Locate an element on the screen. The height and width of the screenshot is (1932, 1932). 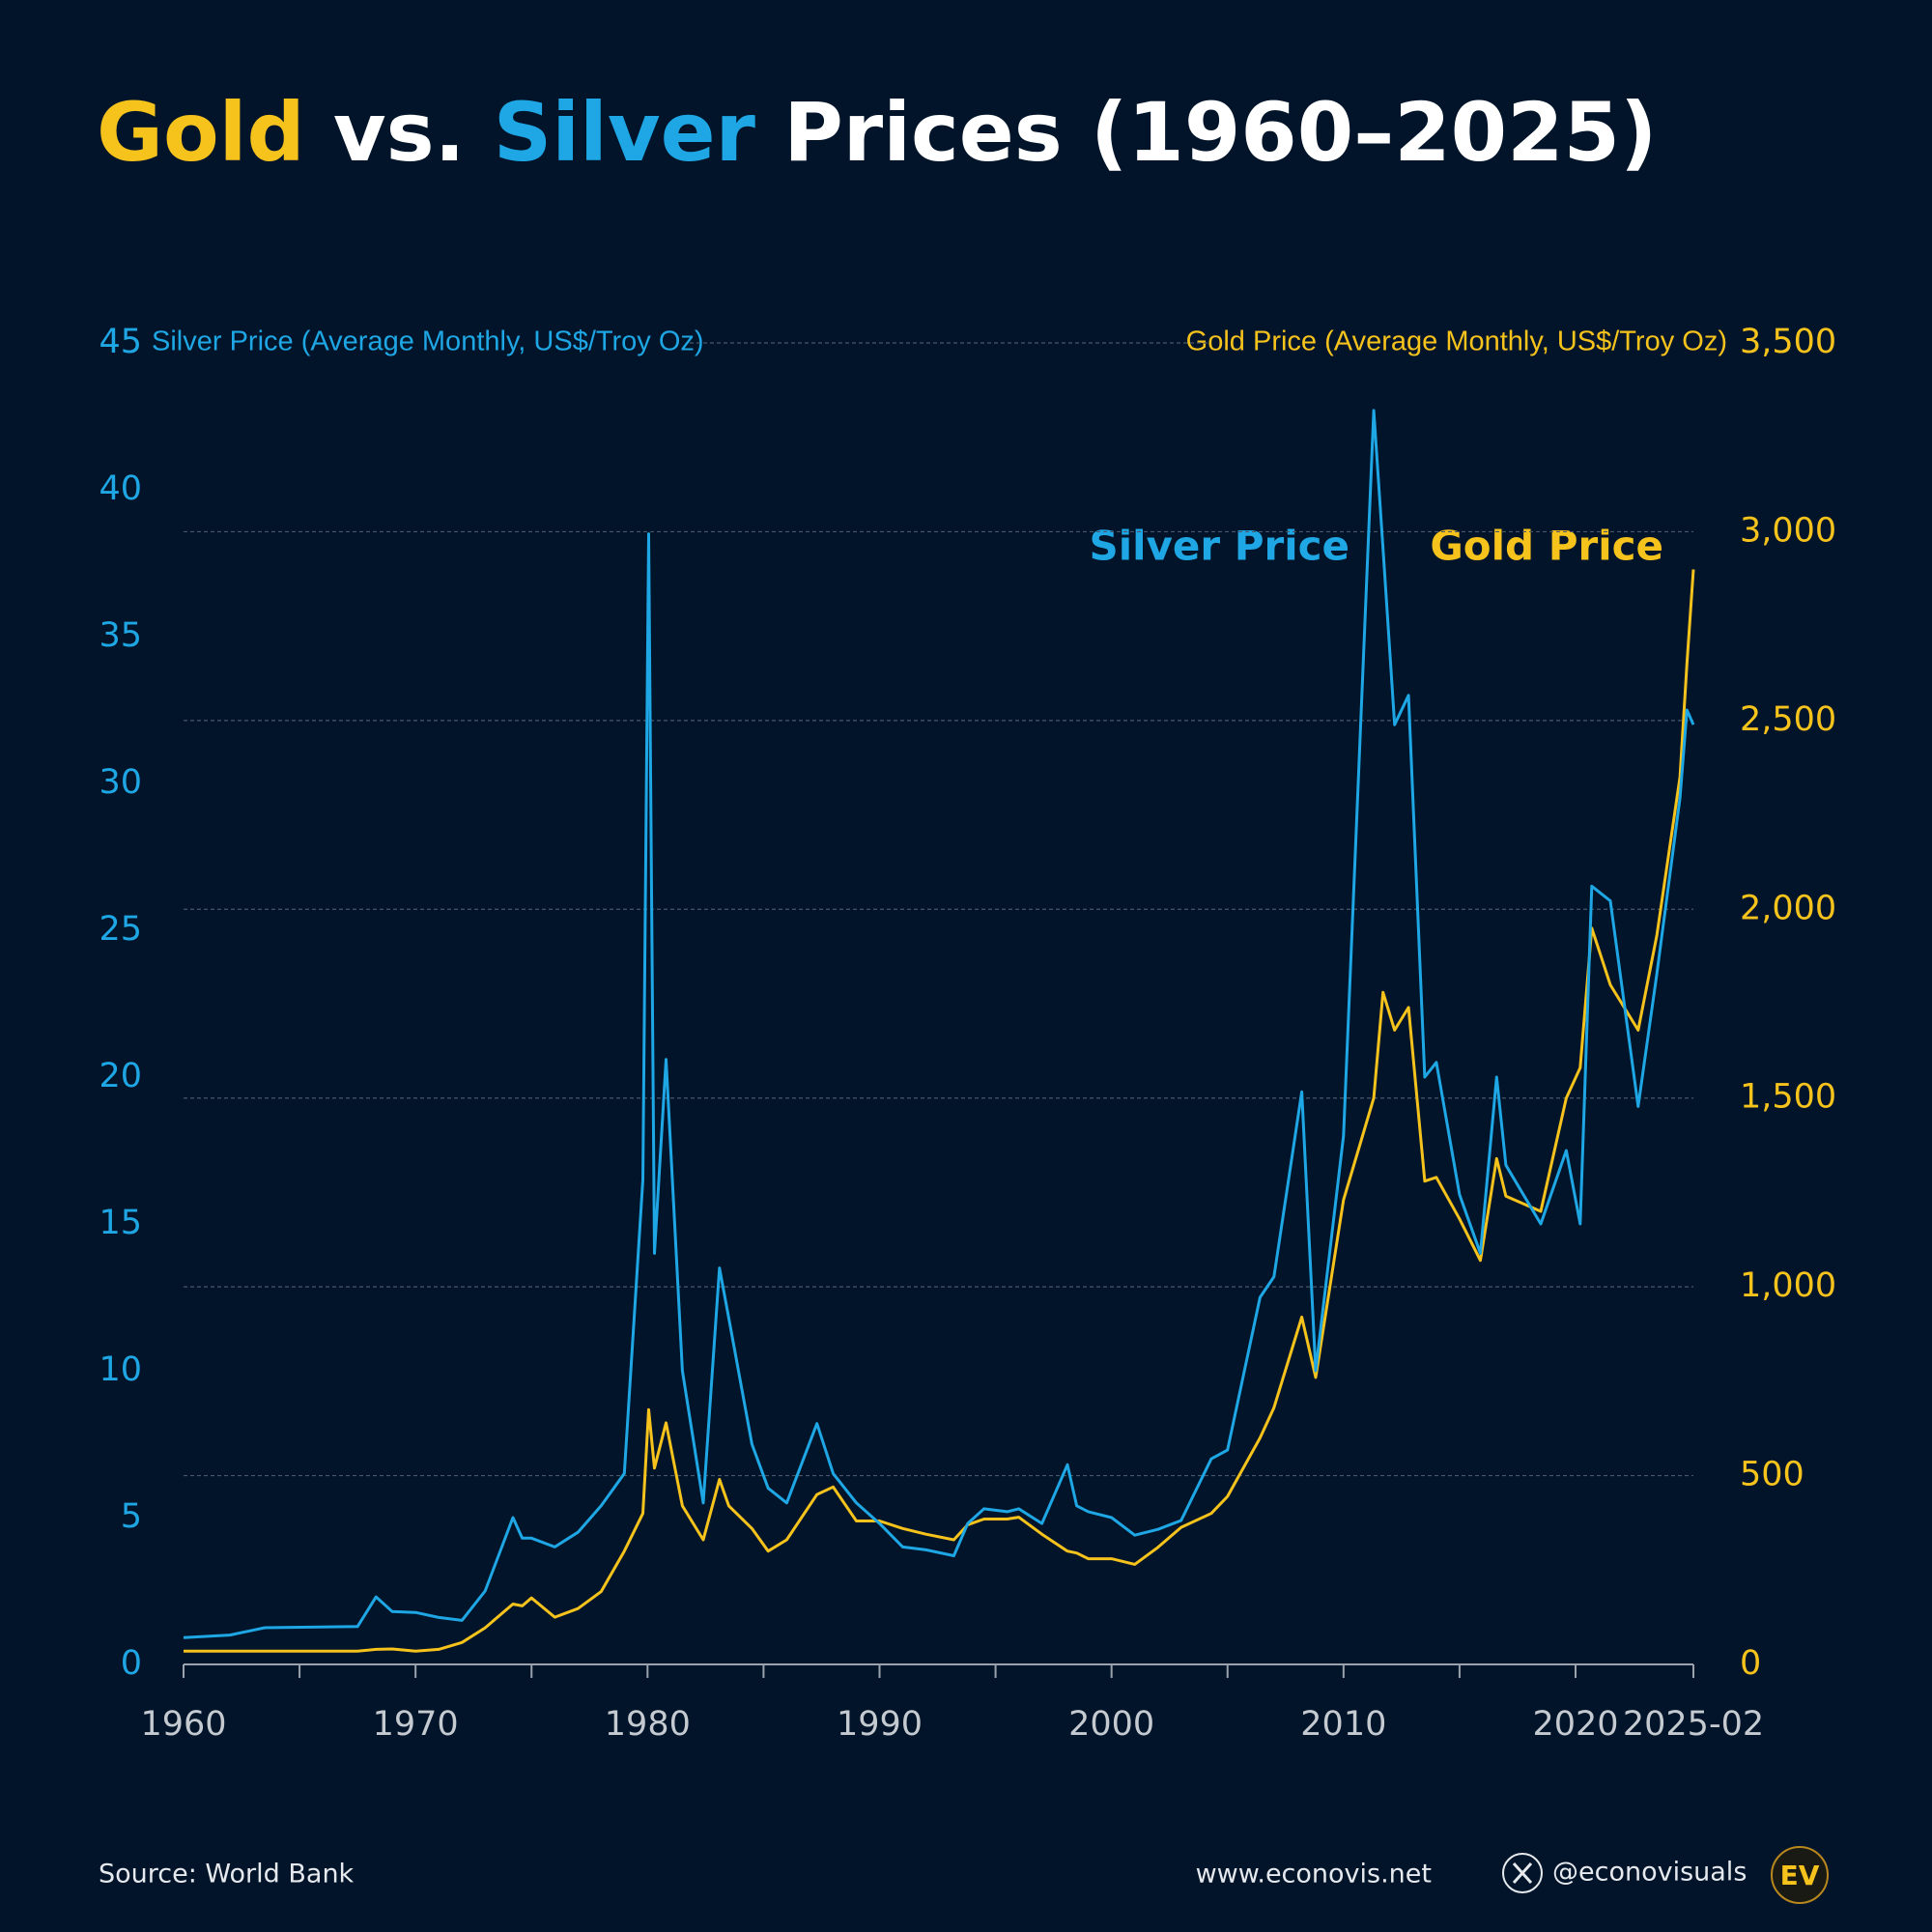
y-tick-label: 5 is located at coordinates (131, 1516).